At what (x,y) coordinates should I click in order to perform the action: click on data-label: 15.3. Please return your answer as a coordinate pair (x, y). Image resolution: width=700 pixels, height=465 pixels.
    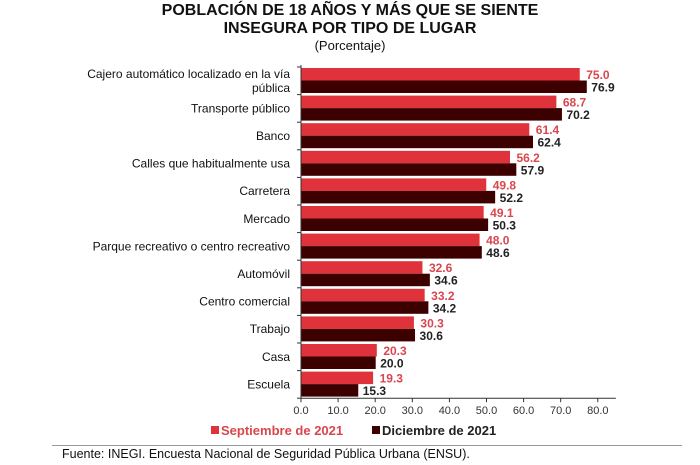
    Looking at the image, I should click on (375, 391).